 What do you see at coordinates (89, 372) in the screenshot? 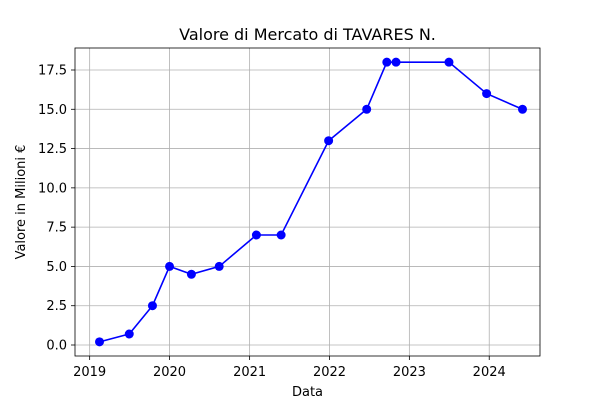
I see `x-tick-label: 2019` at bounding box center [89, 372].